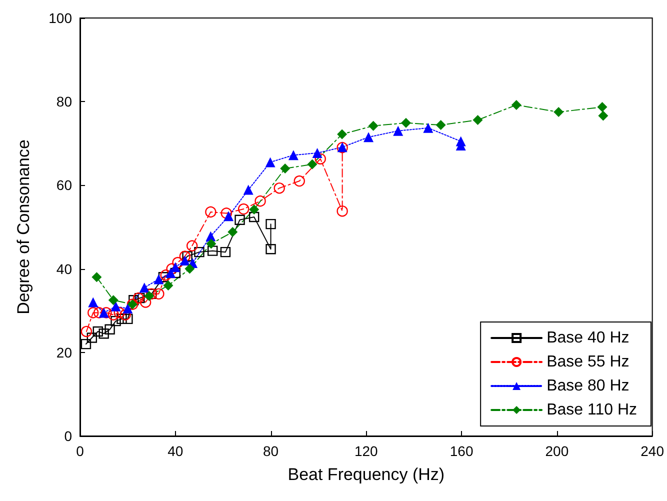 Image resolution: width=667 pixels, height=501 pixels. What do you see at coordinates (64, 185) in the screenshot?
I see `y-tick-label: 60` at bounding box center [64, 185].